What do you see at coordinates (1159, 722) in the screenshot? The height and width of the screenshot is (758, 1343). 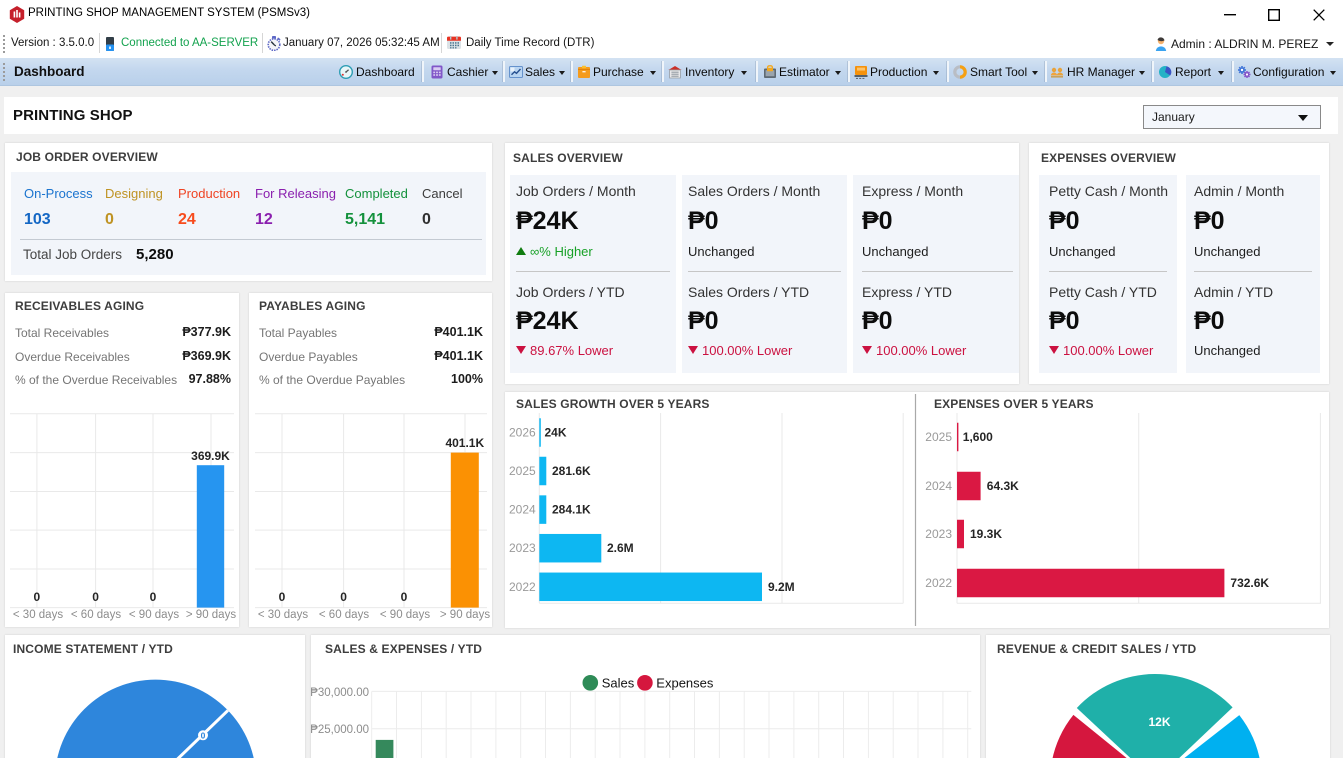 I see `svg-text: 12K` at bounding box center [1159, 722].